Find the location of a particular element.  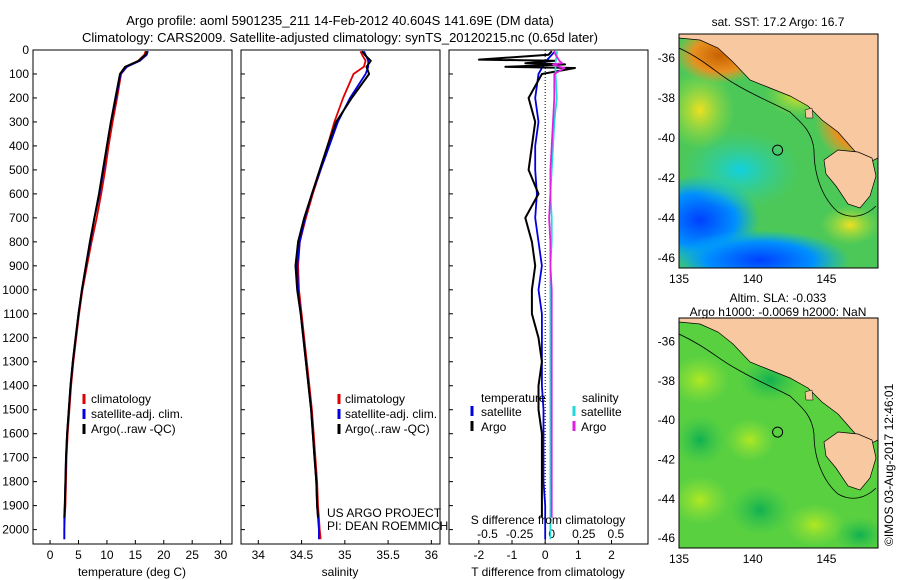

y-tick-label: 1400 is located at coordinates (15, 386).